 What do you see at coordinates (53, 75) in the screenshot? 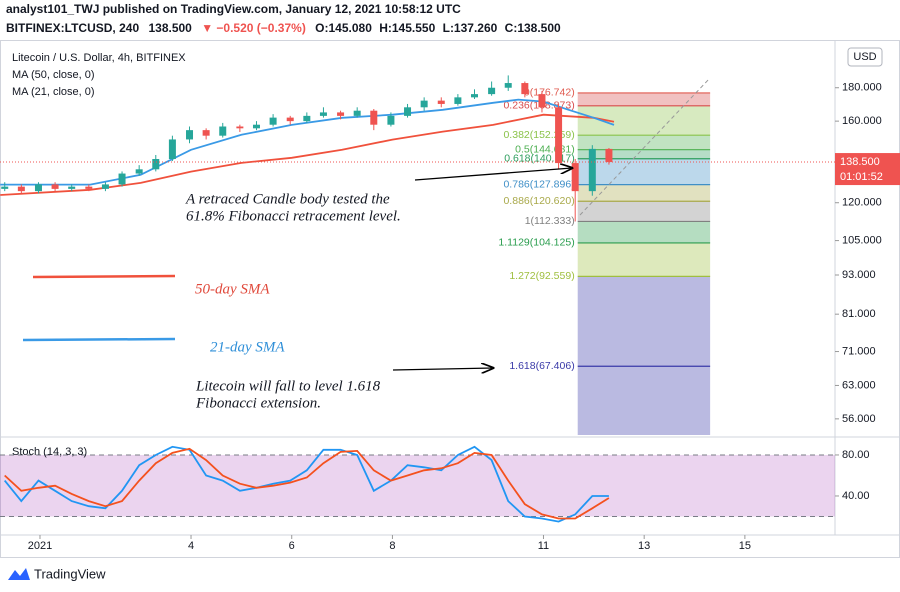
I see `legend-ma50: MA (50, close, 0)` at bounding box center [53, 75].